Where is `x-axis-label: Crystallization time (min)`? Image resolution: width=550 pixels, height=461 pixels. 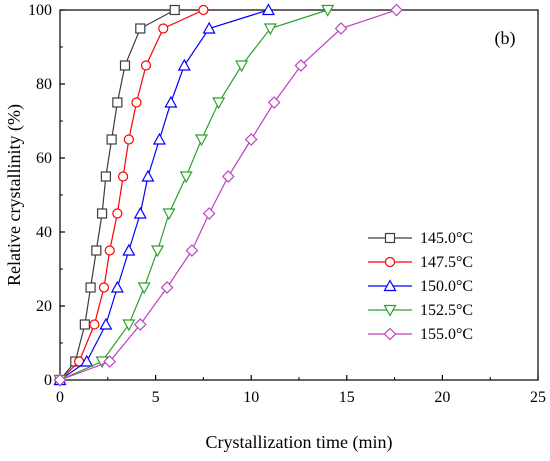 x-axis-label: Crystallization time (min) is located at coordinates (299, 442).